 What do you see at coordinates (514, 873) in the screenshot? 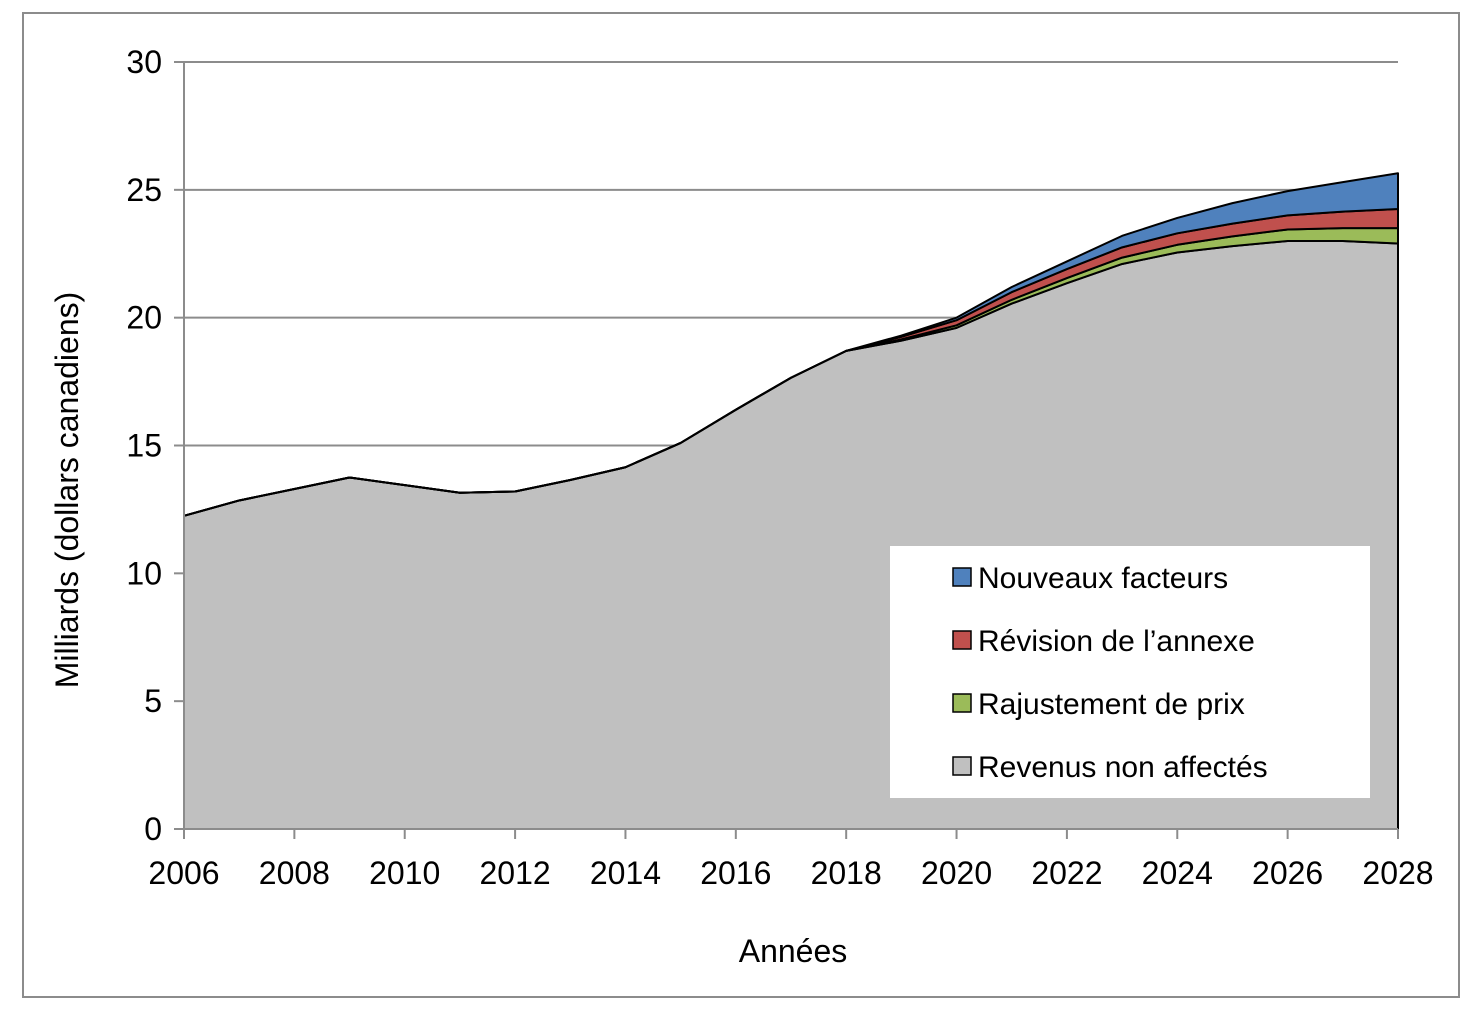
I see `x-tick-label: 2012` at bounding box center [514, 873].